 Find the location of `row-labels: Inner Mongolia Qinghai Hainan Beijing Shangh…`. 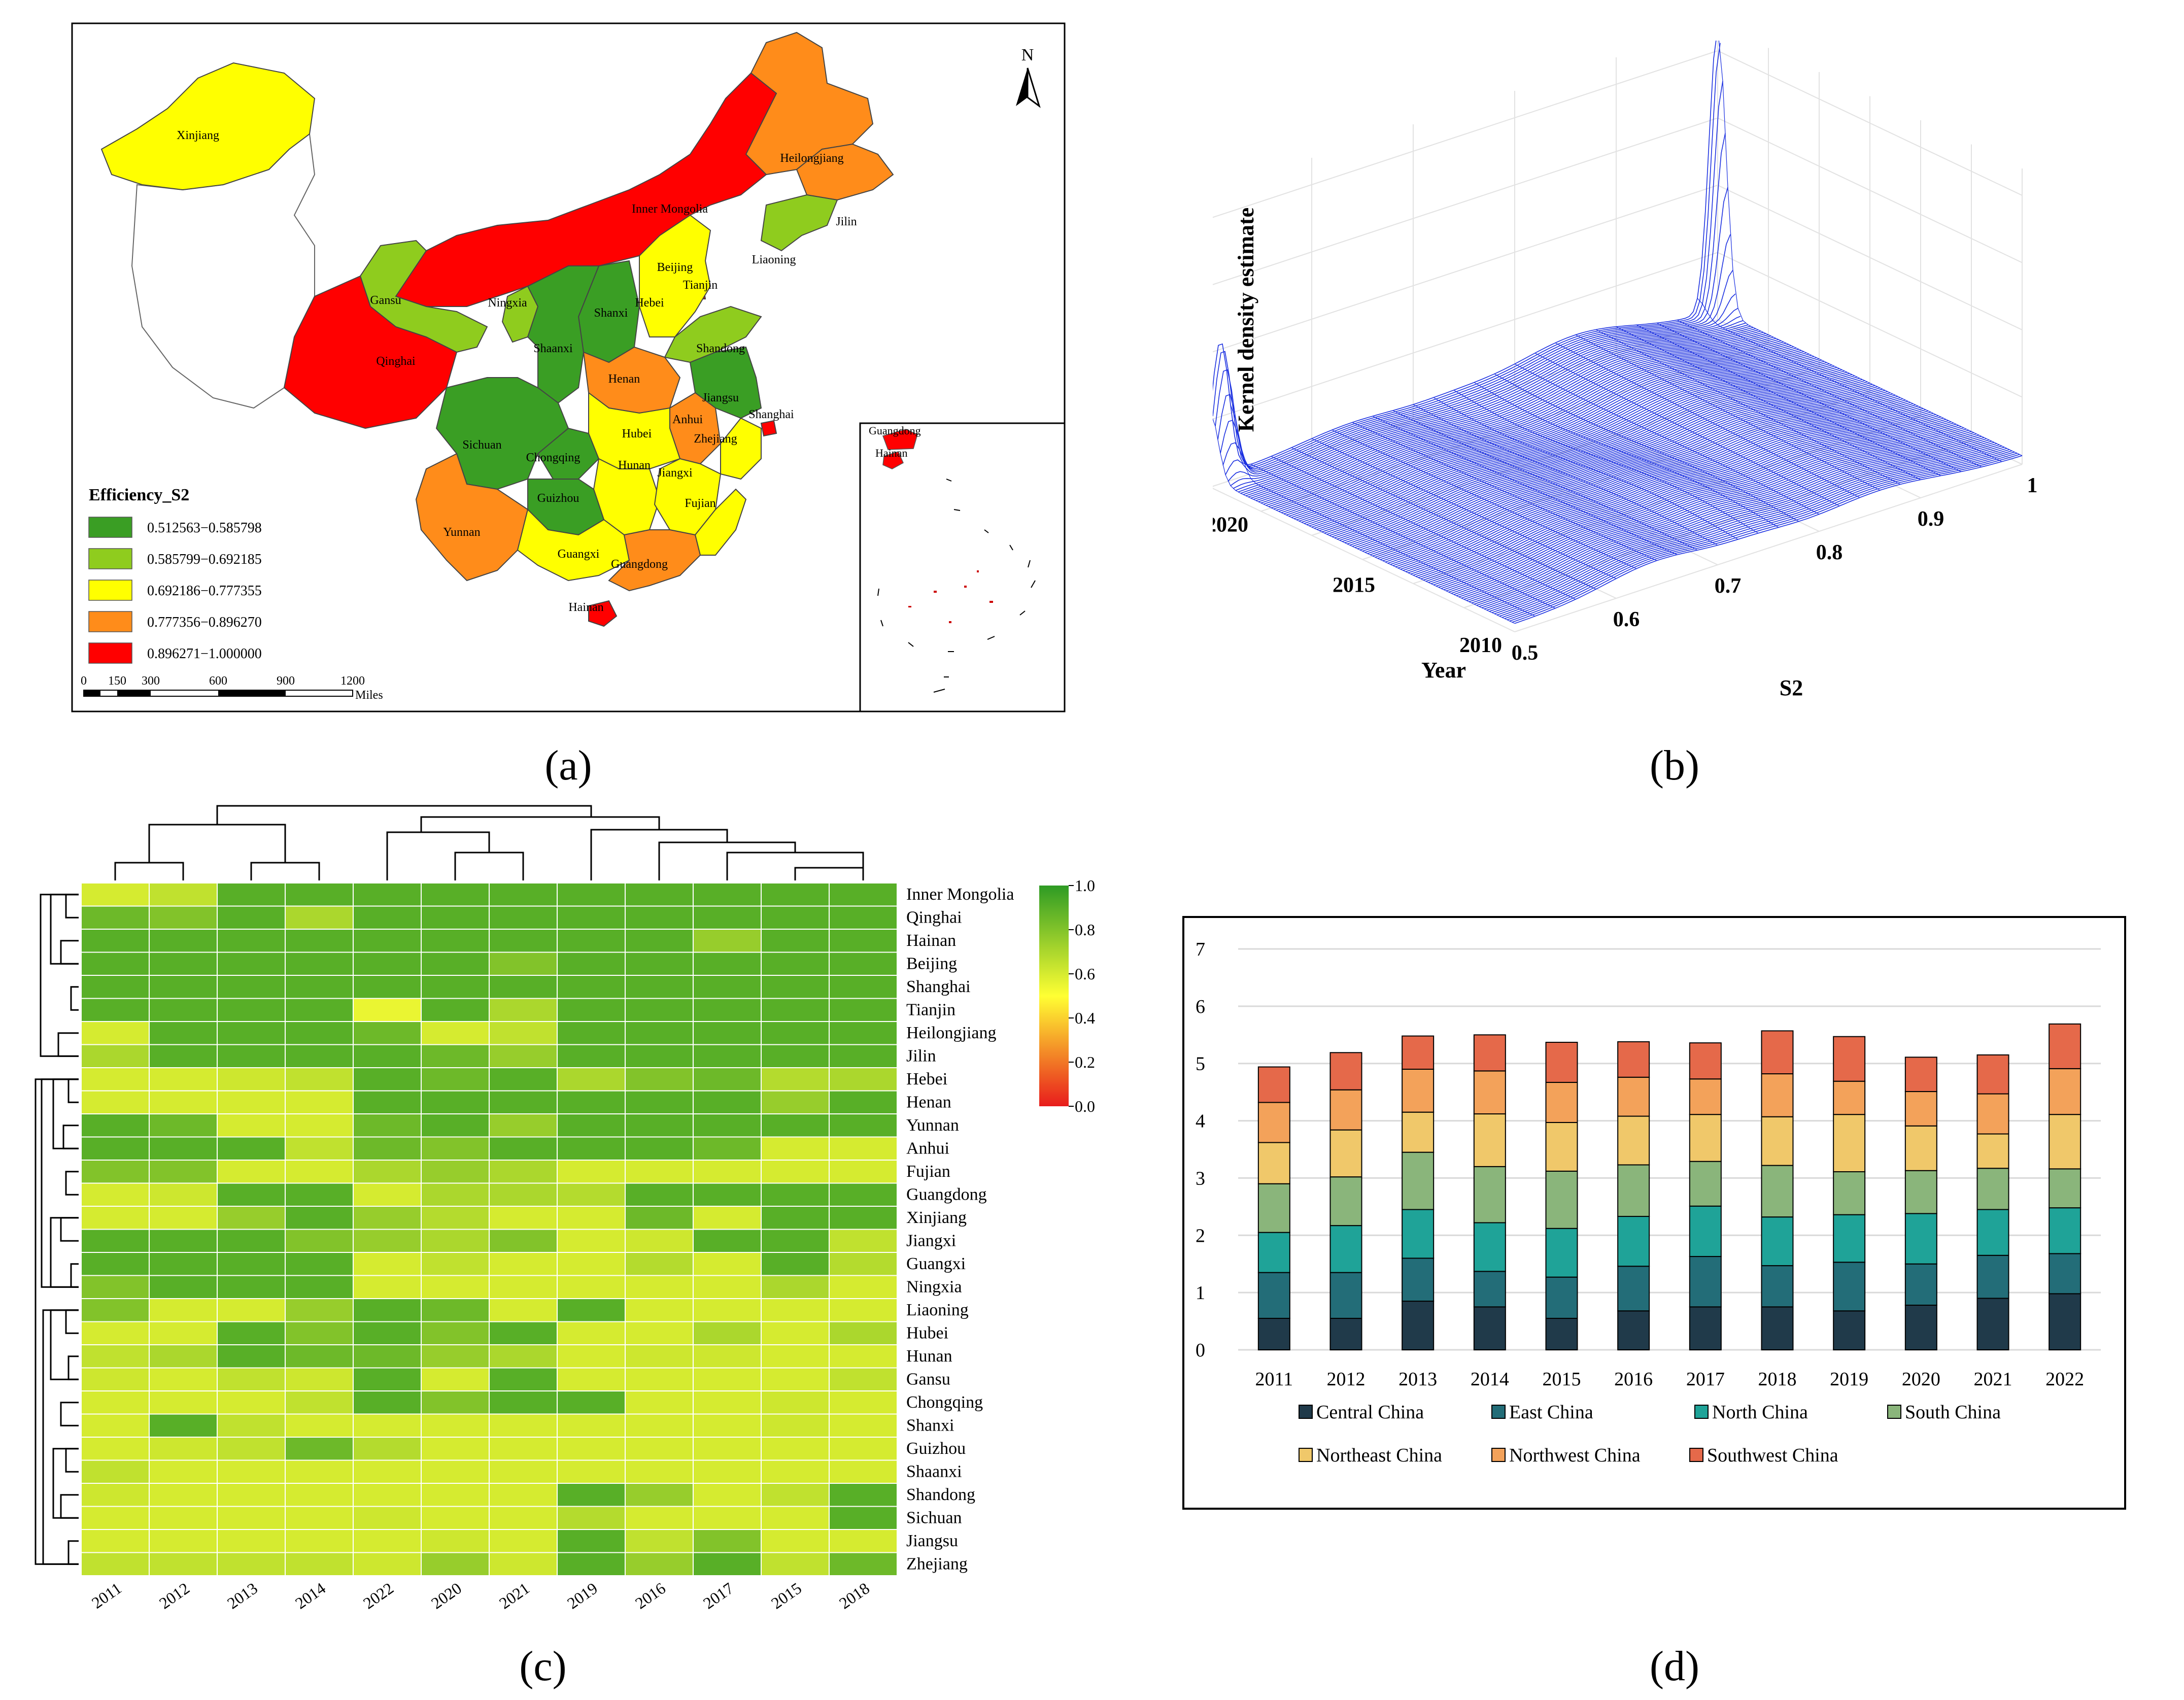

row-labels: Inner Mongolia Qinghai Hainan Beijing Shangh… is located at coordinates (960, 1229).